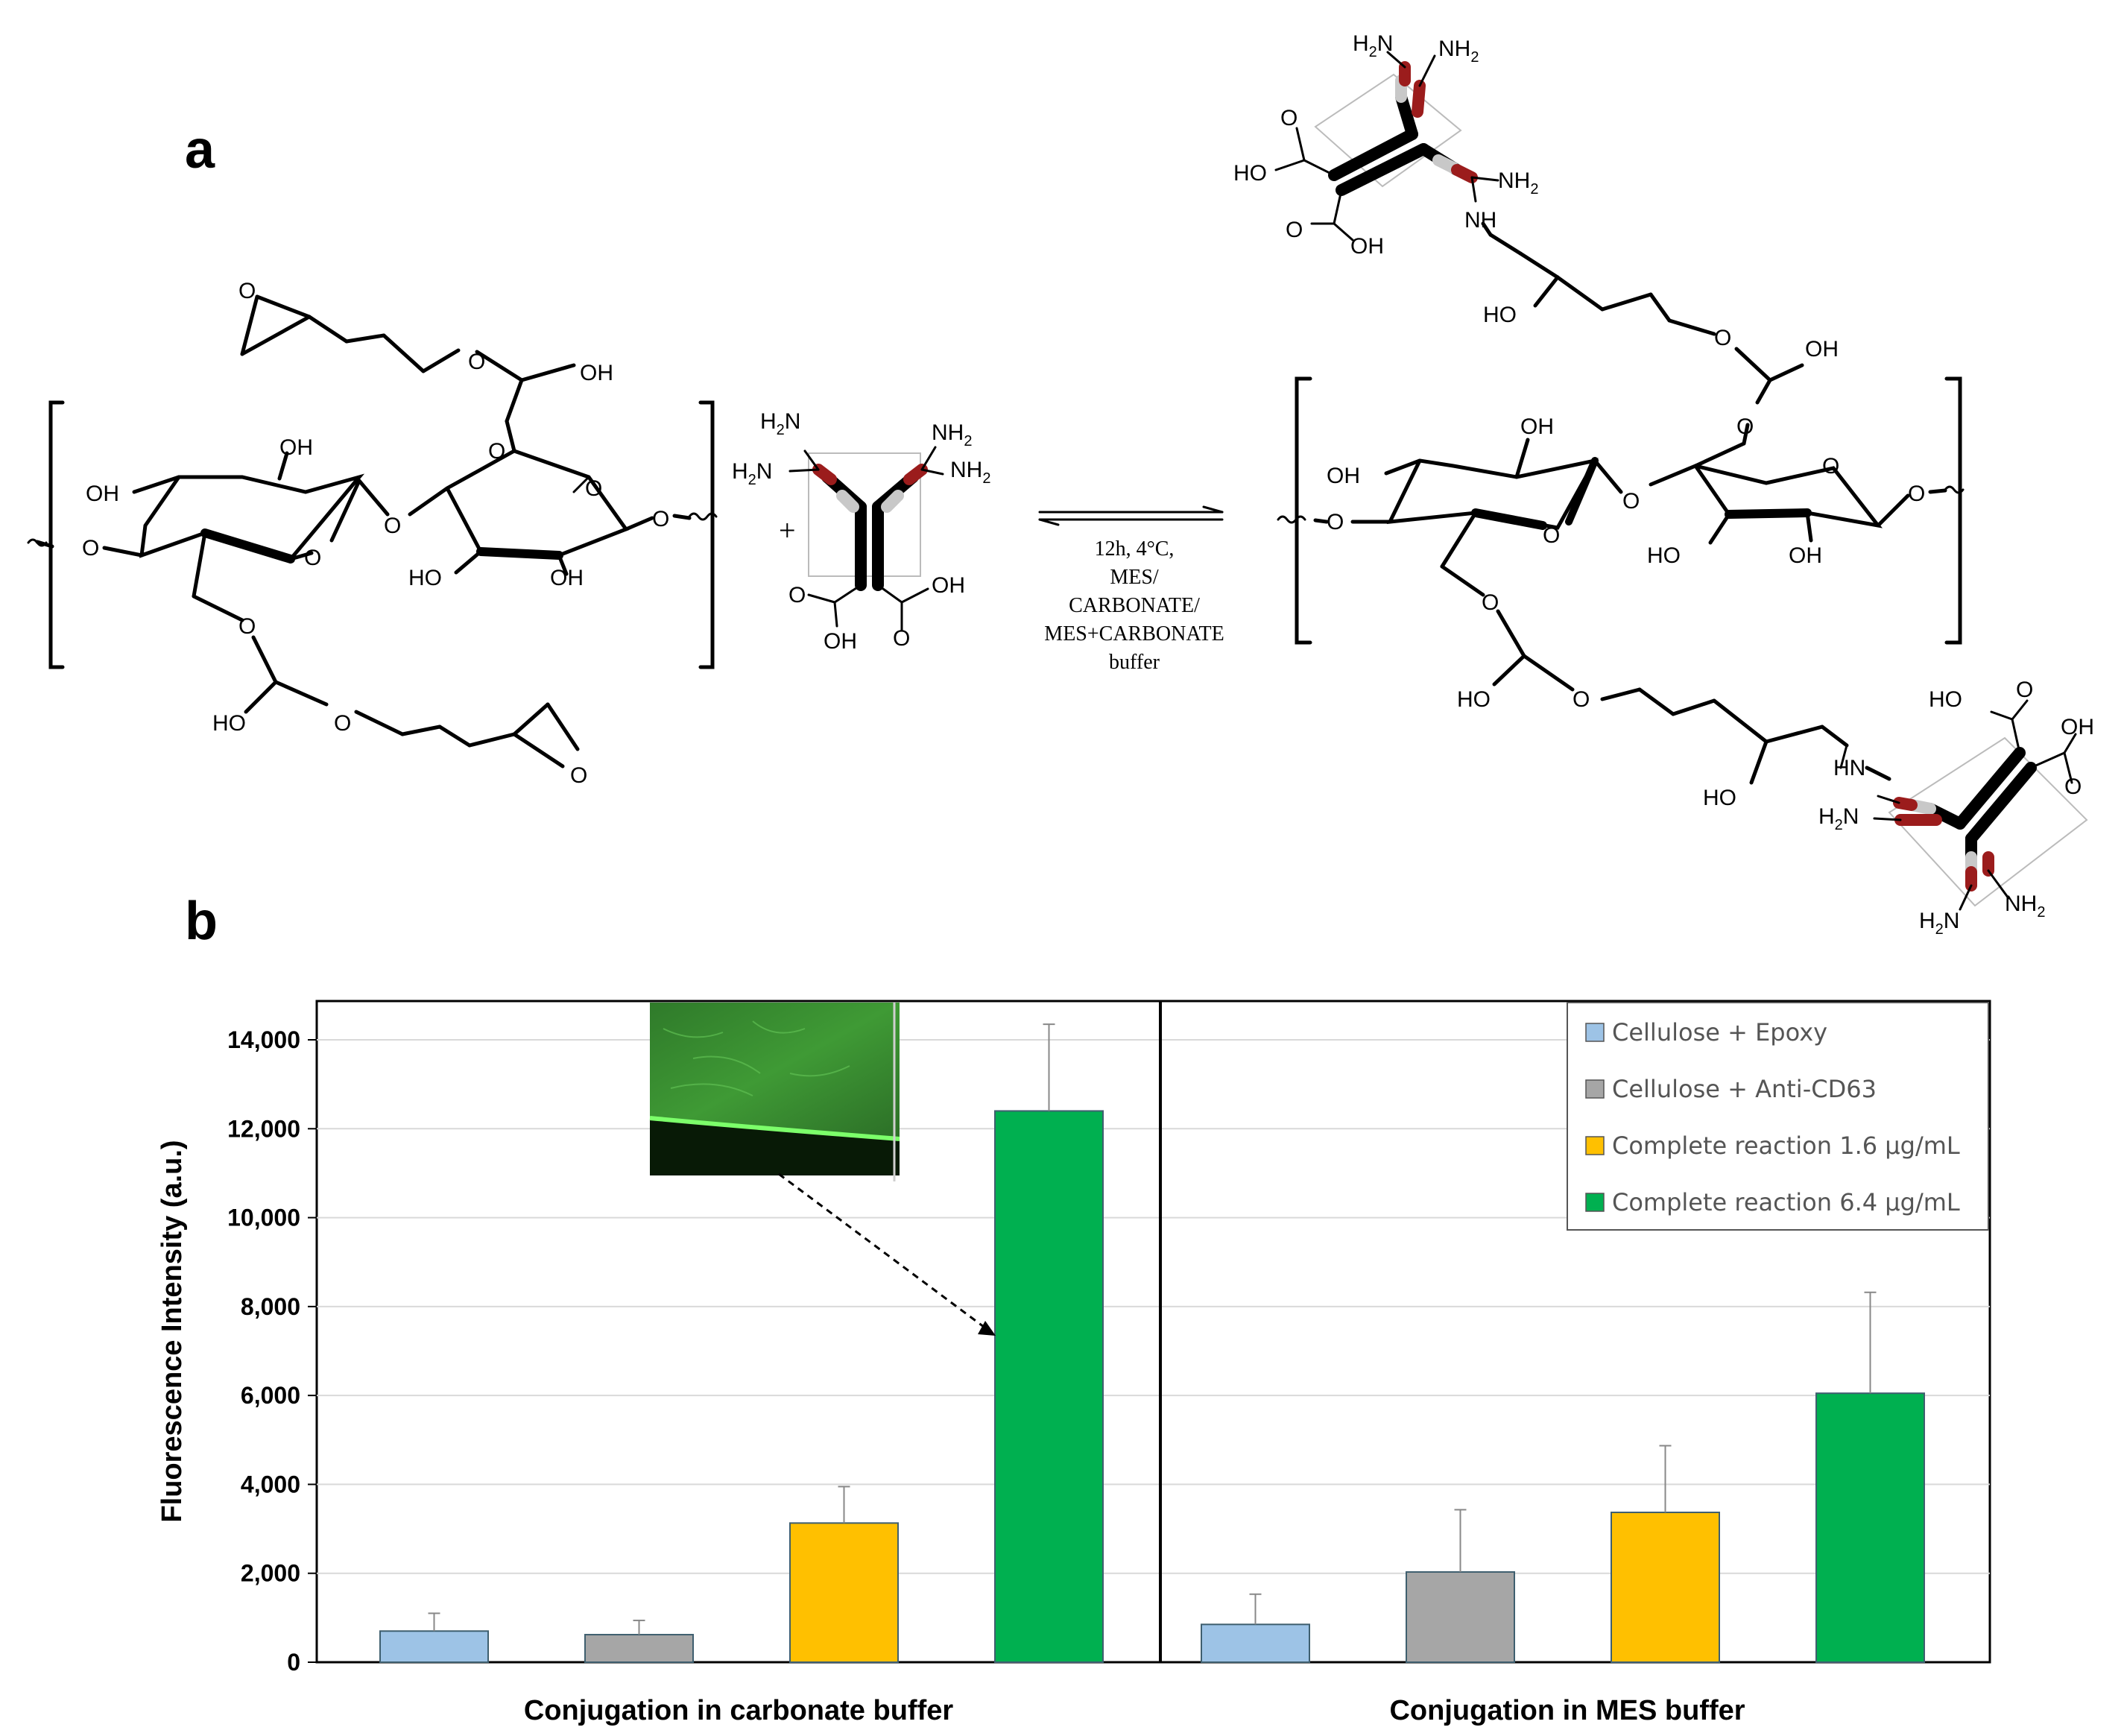  Describe the element at coordinates (201, 921) in the screenshot. I see `panel-label-b: b` at that location.